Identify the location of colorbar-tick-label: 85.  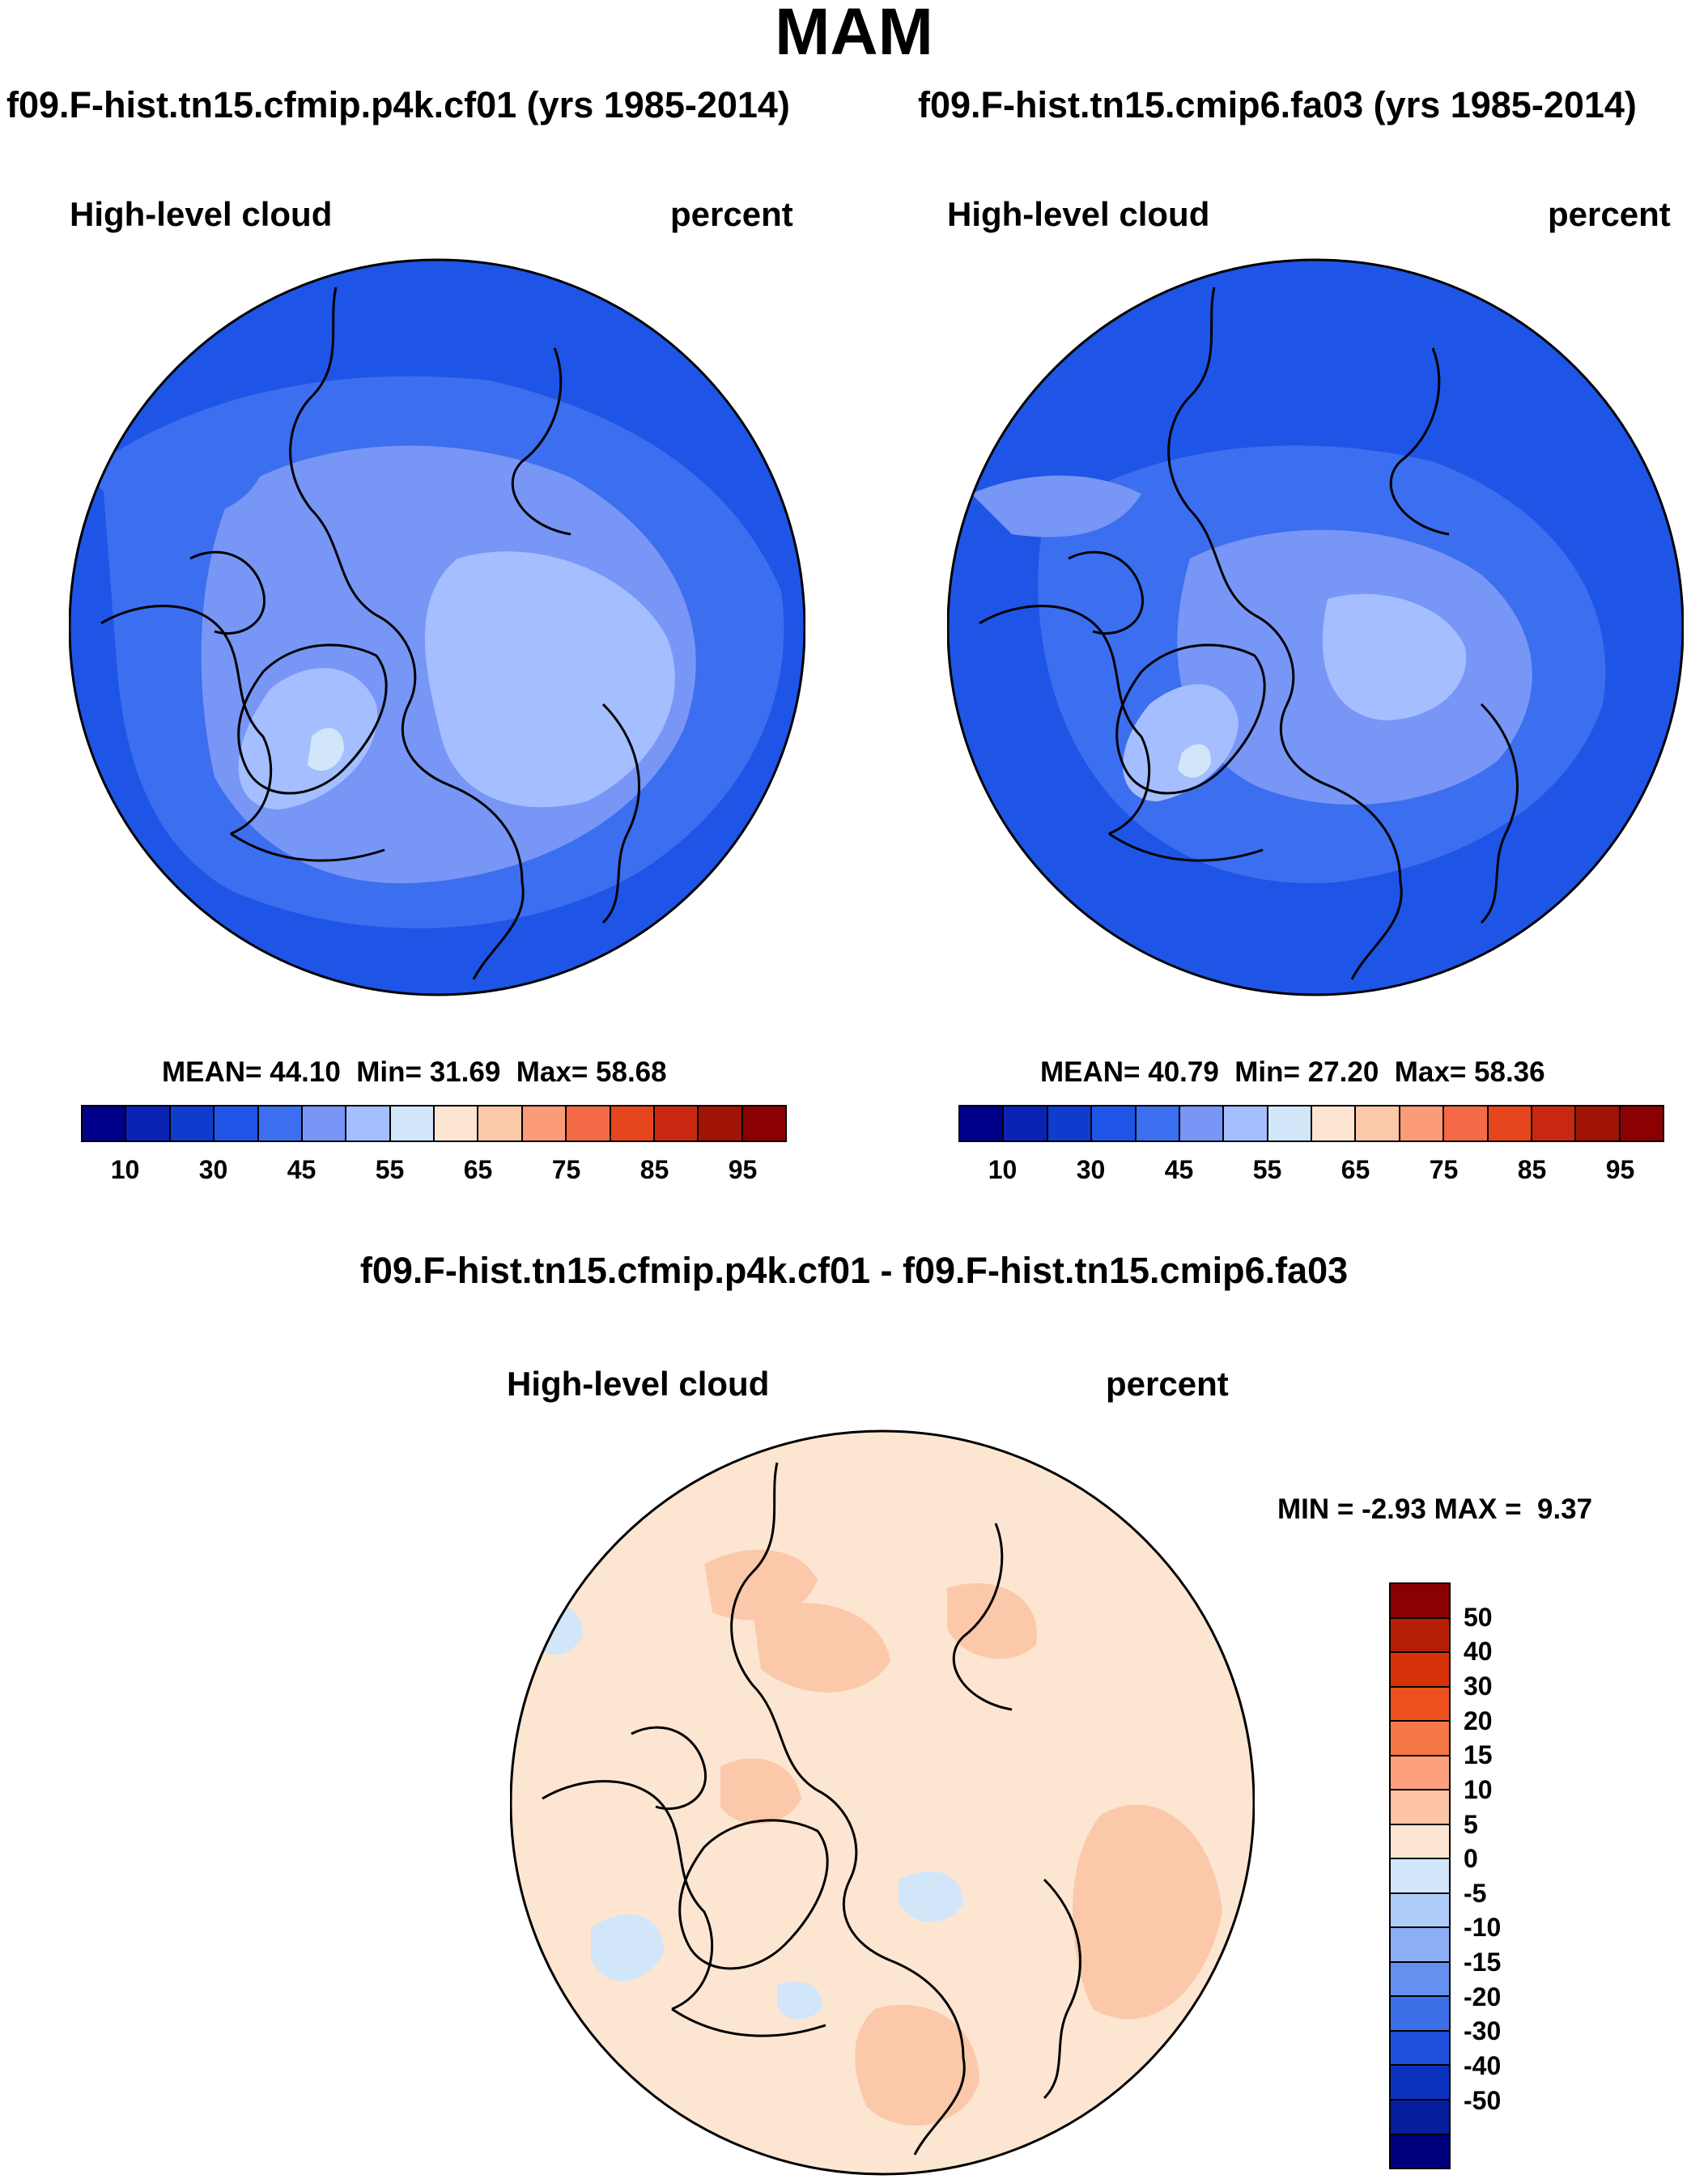
(654, 1169).